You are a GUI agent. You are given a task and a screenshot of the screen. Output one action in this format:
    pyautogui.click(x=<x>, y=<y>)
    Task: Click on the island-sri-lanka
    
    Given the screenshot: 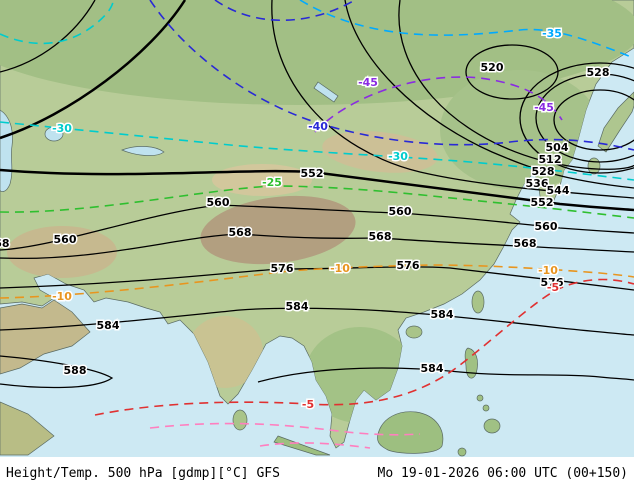 What is the action you would take?
    pyautogui.click(x=240, y=420)
    